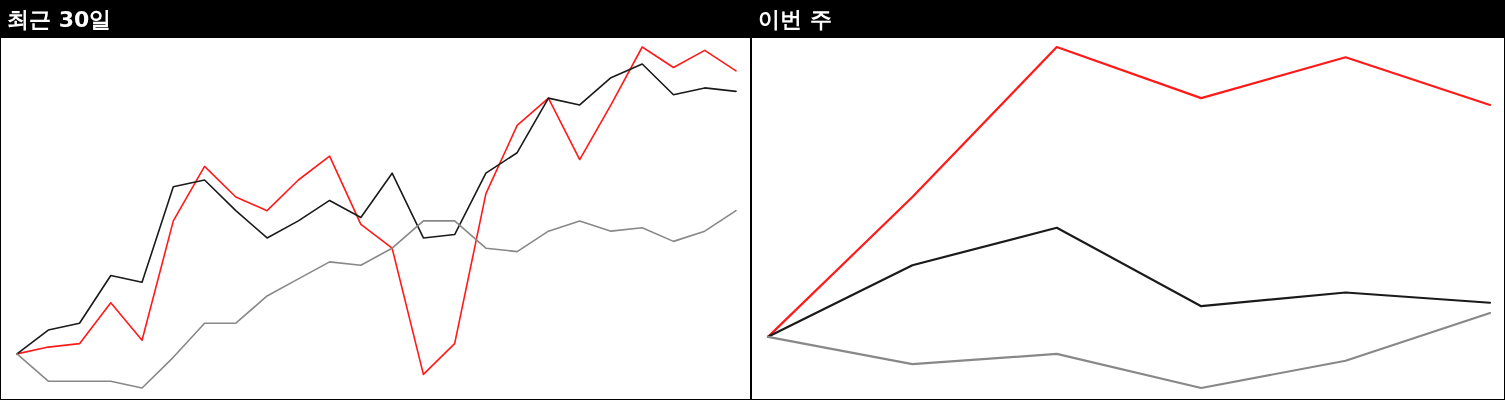  Describe the element at coordinates (1128, 19) in the screenshot. I see `chart-title: 이번 주` at that location.